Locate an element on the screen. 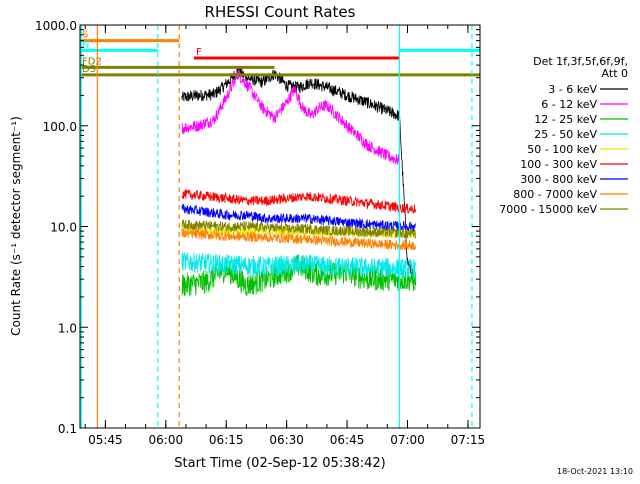 The image size is (640, 484). legend-entry-label: 25 - 50 keV is located at coordinates (565, 134).